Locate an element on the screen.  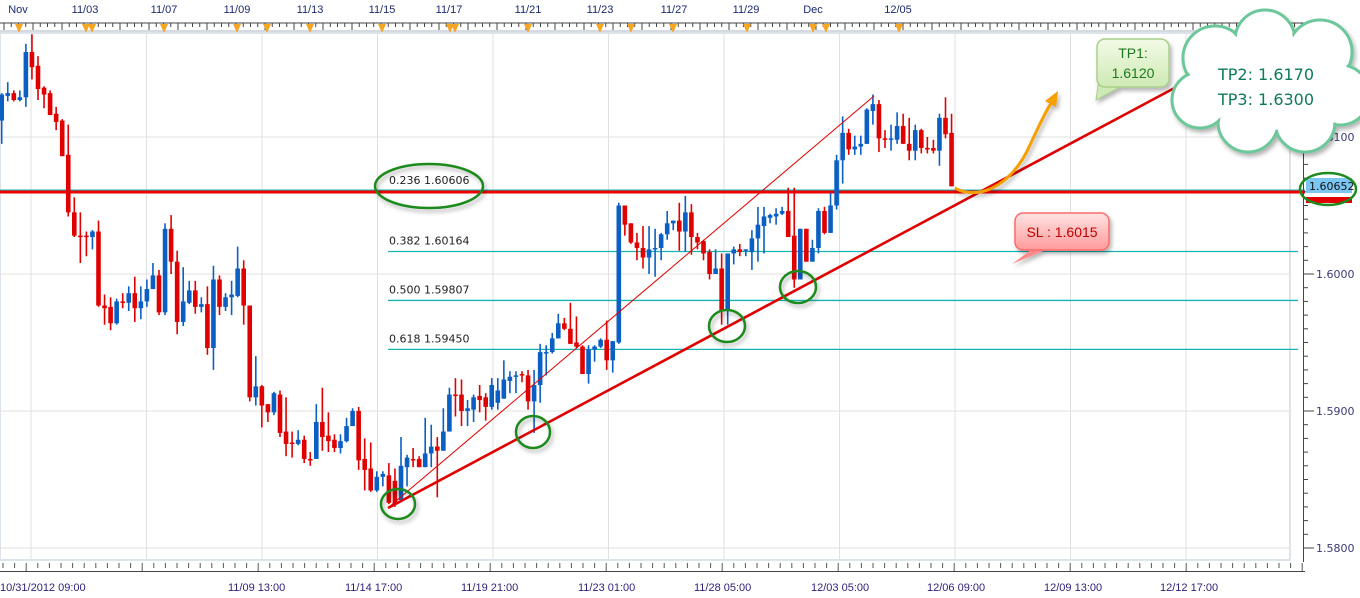
bottom-axis-label: 11/14 17:00 is located at coordinates (373, 588).